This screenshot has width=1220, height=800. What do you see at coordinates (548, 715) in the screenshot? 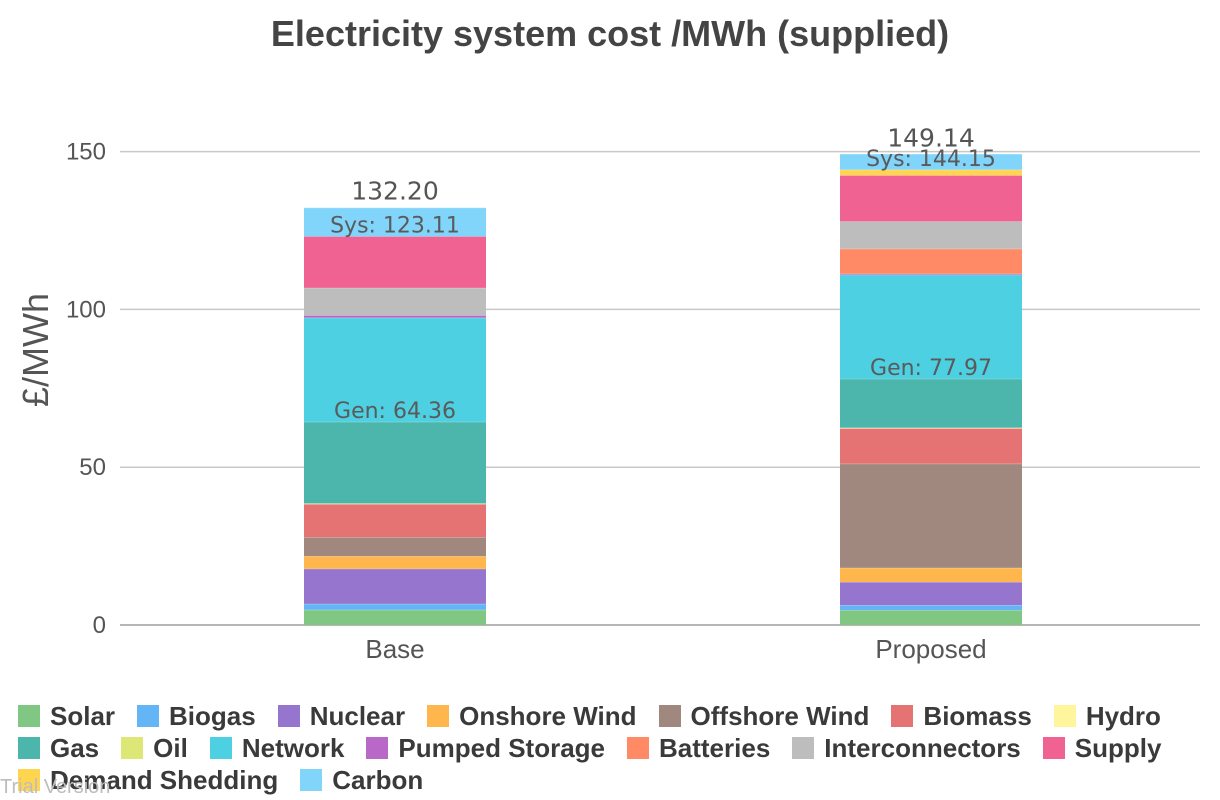
I see `legend-label: Onshore Wind` at bounding box center [548, 715].